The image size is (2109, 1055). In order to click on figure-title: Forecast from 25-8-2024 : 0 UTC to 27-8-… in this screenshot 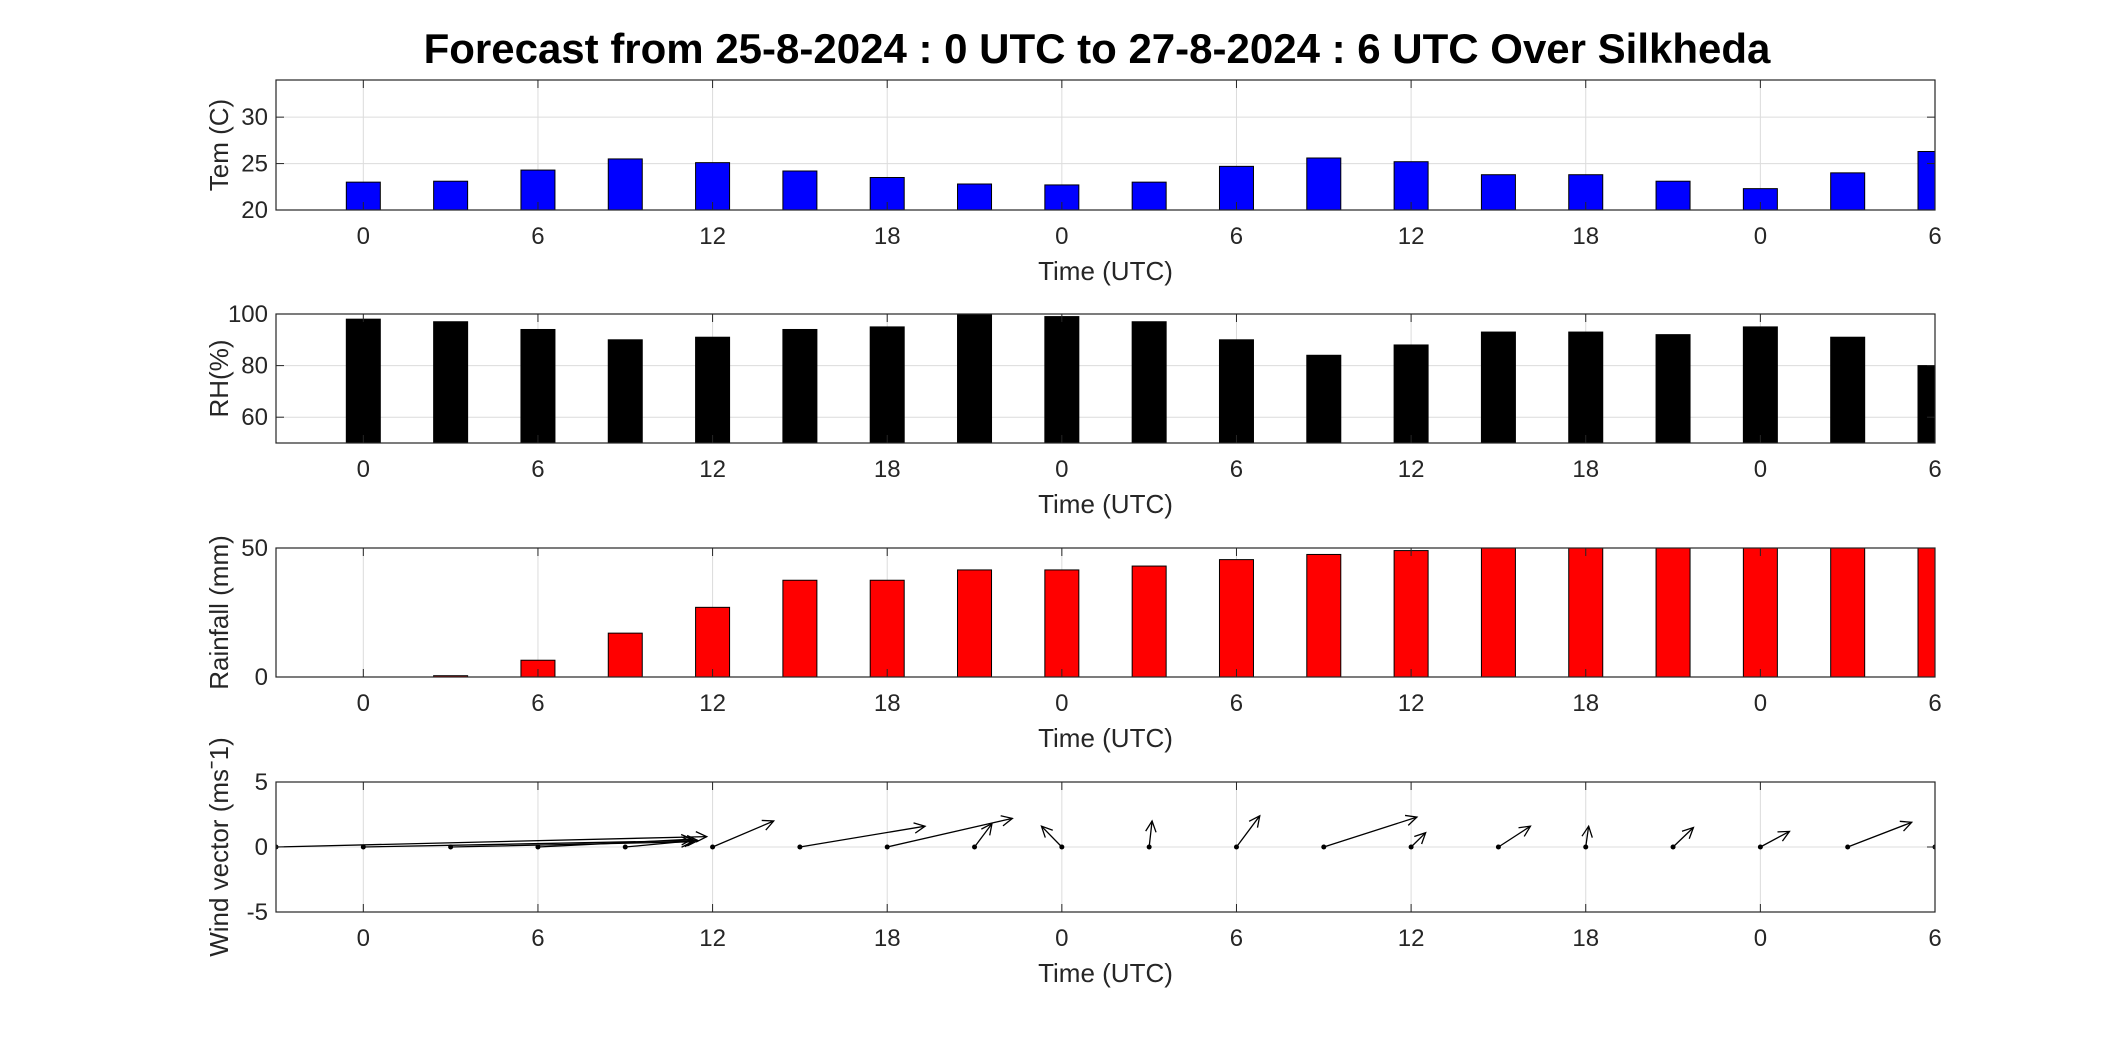, I will do `click(1097, 48)`.